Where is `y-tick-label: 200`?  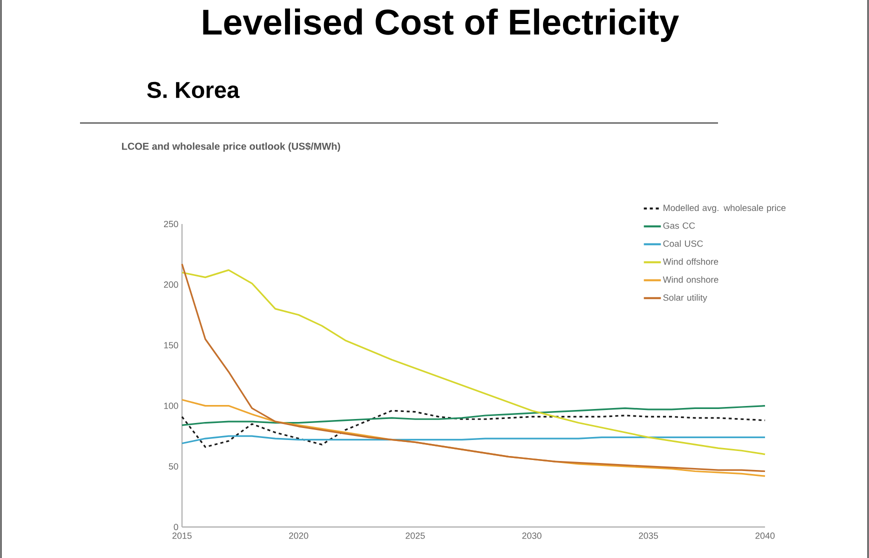
y-tick-label: 200 is located at coordinates (171, 284).